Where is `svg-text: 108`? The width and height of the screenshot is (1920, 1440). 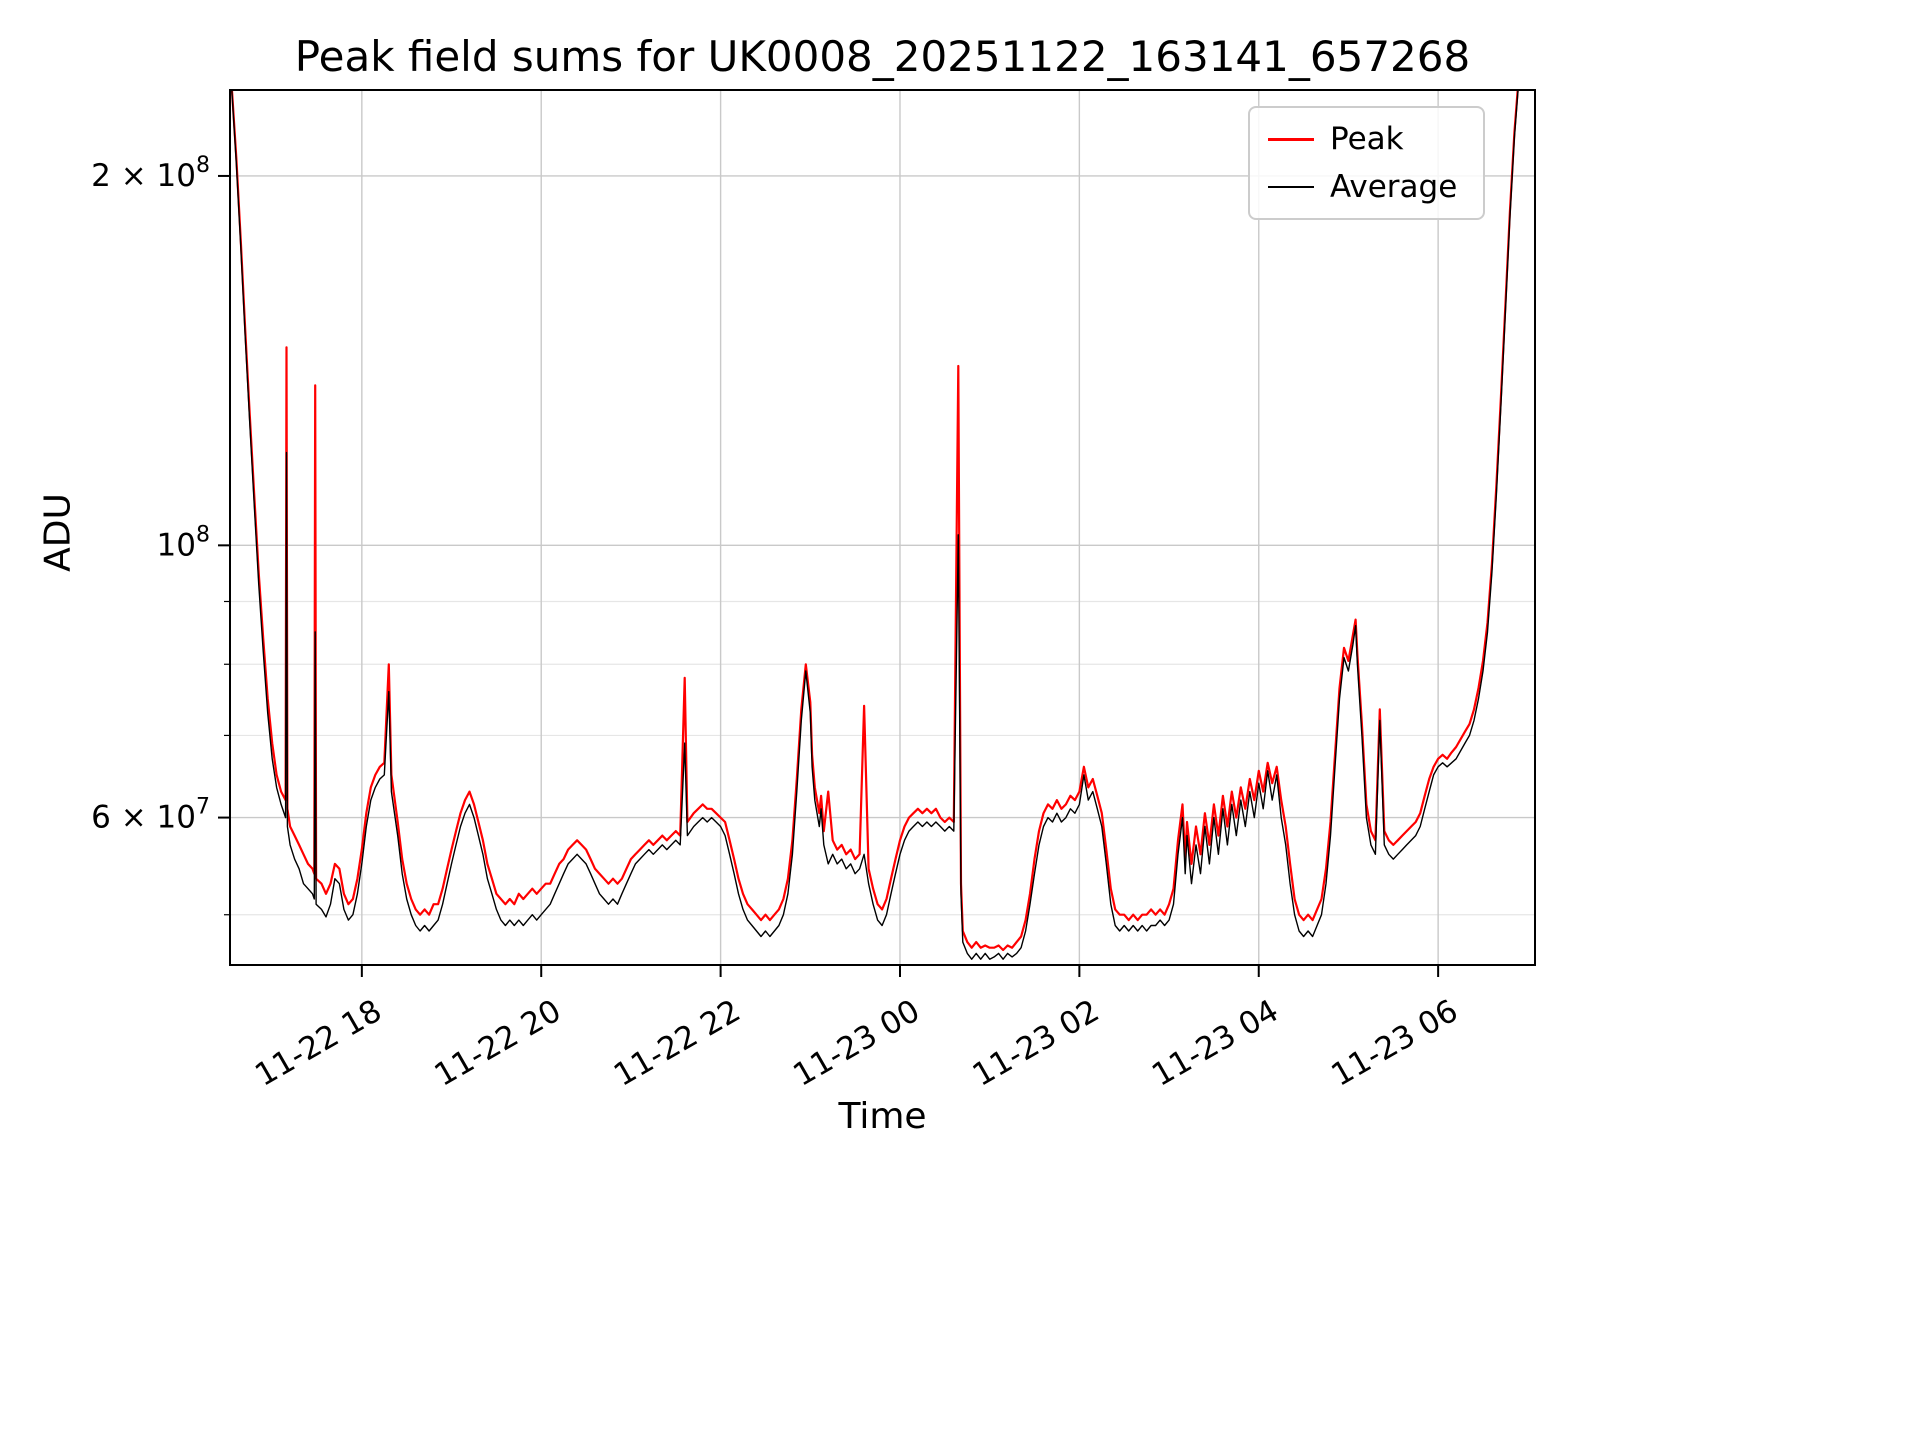
svg-text: 108 is located at coordinates (183, 542).